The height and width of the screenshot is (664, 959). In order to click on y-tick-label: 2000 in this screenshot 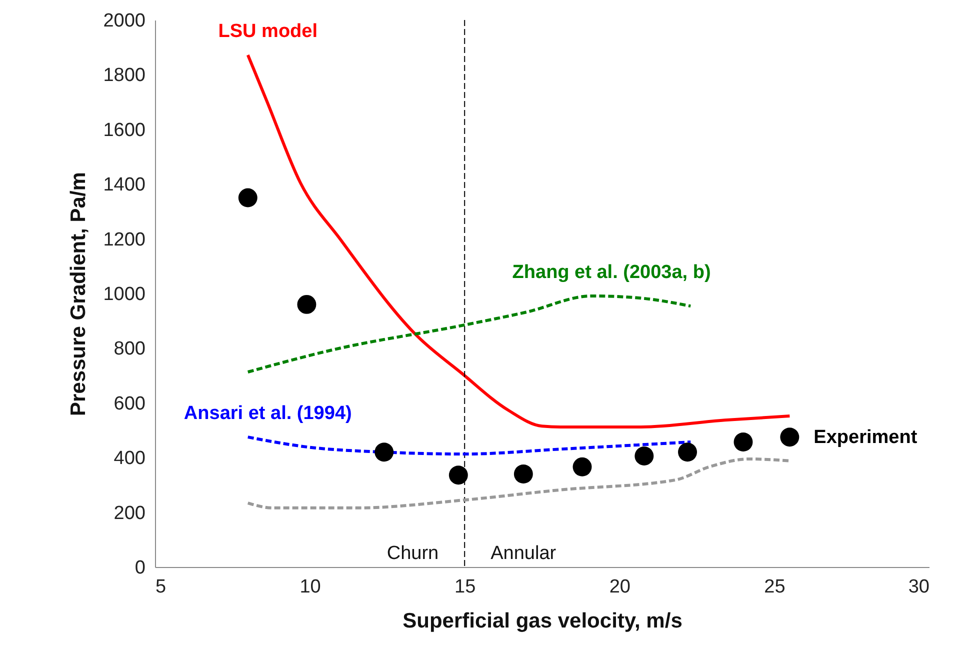, I will do `click(124, 21)`.